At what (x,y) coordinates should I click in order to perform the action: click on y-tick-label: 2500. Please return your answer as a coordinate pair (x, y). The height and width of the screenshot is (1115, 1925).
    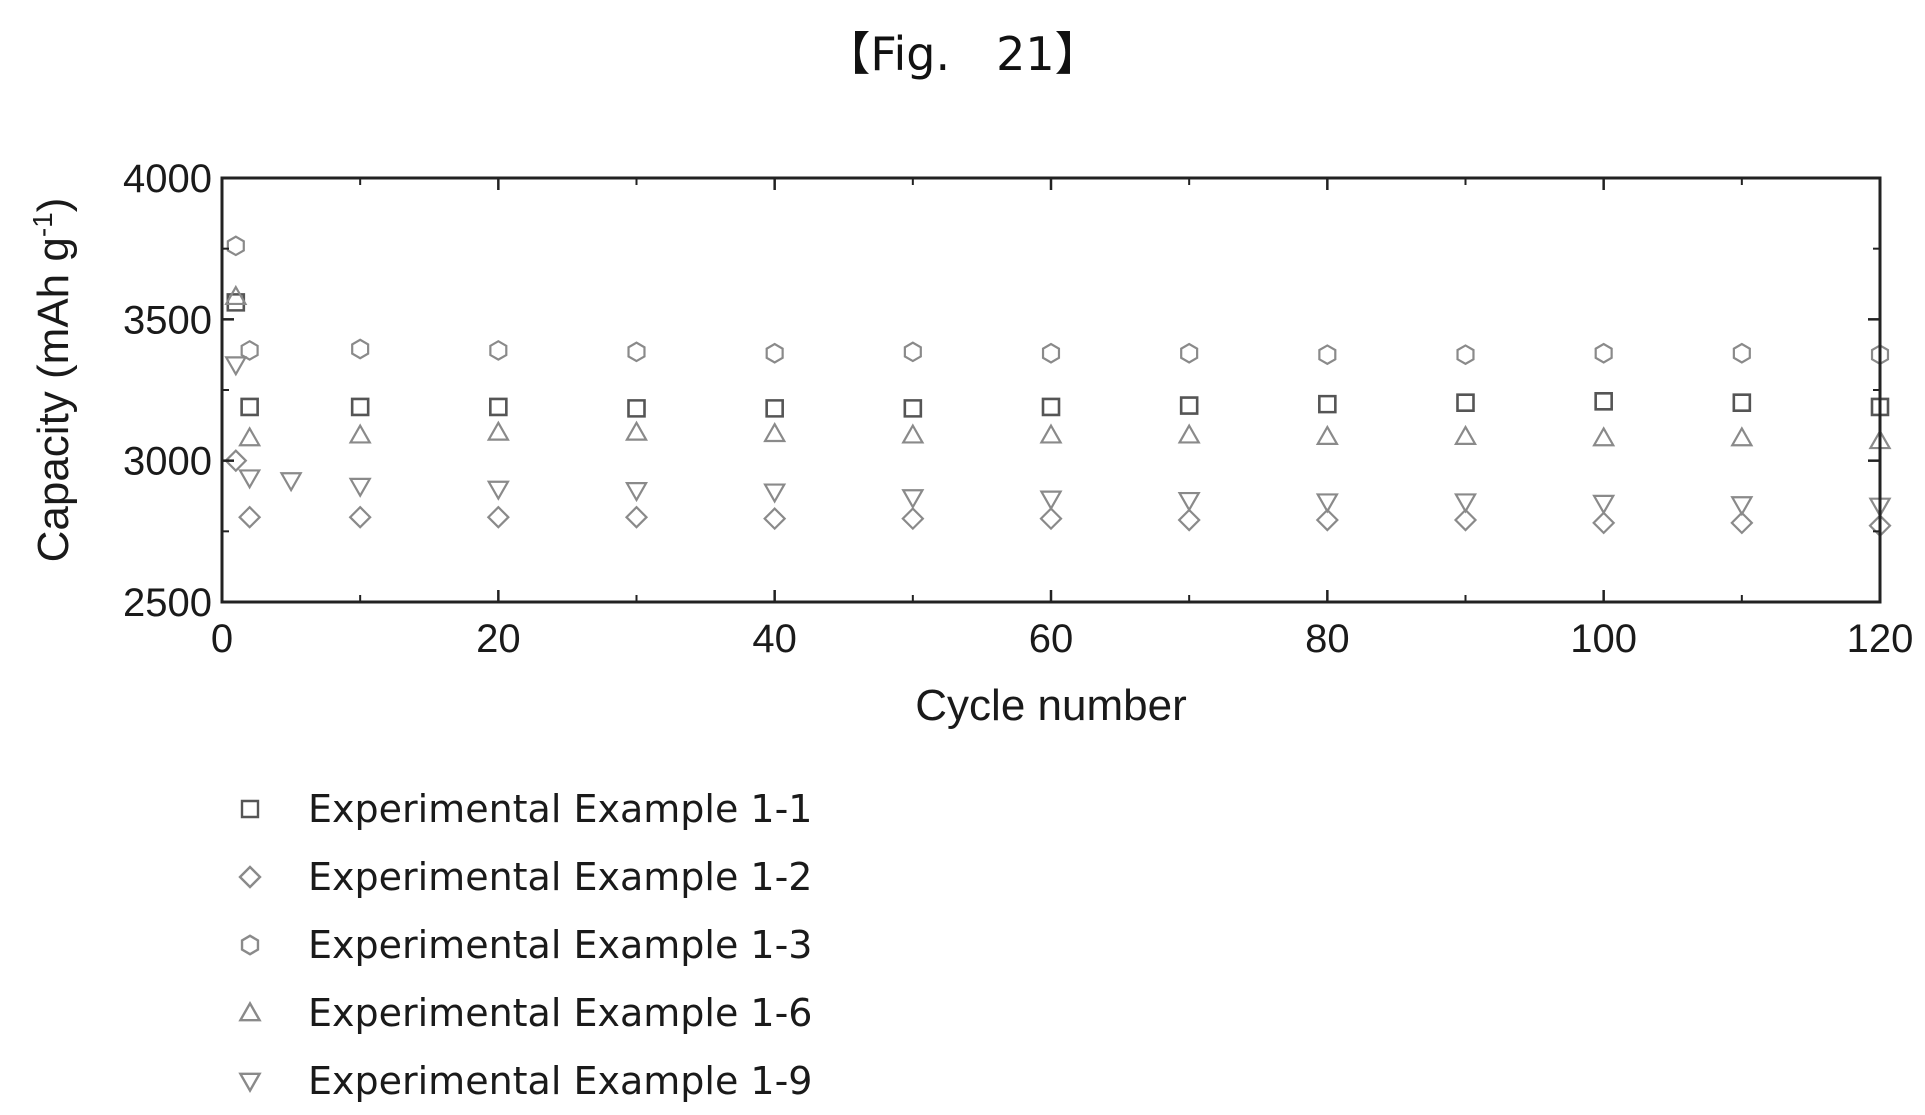
    Looking at the image, I should click on (167, 603).